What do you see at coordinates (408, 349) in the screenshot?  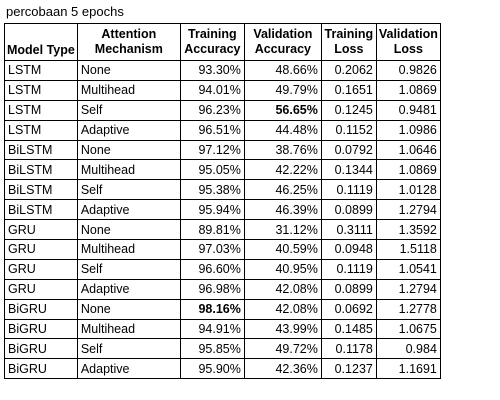 I see `cell-validation-loss: 0.984` at bounding box center [408, 349].